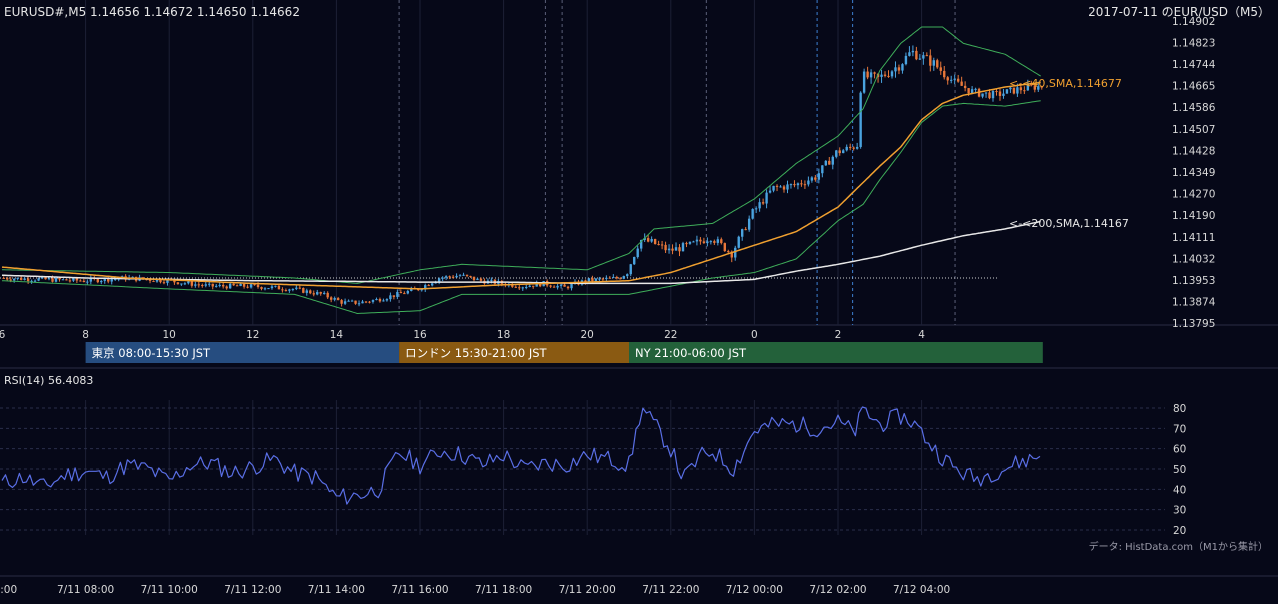 Image resolution: width=1278 pixels, height=604 pixels. I want to click on session-block, so click(514, 352).